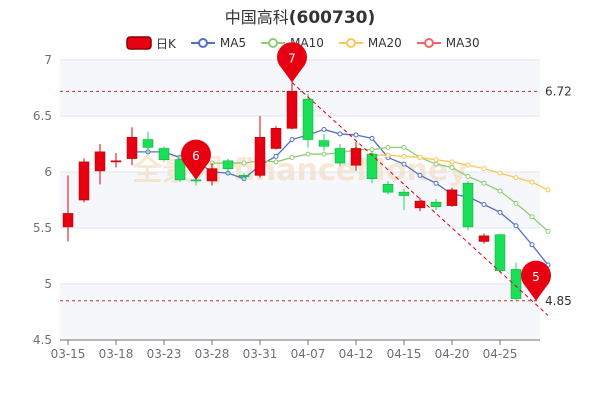  I want to click on y-tick-label: 5, so click(48, 284).